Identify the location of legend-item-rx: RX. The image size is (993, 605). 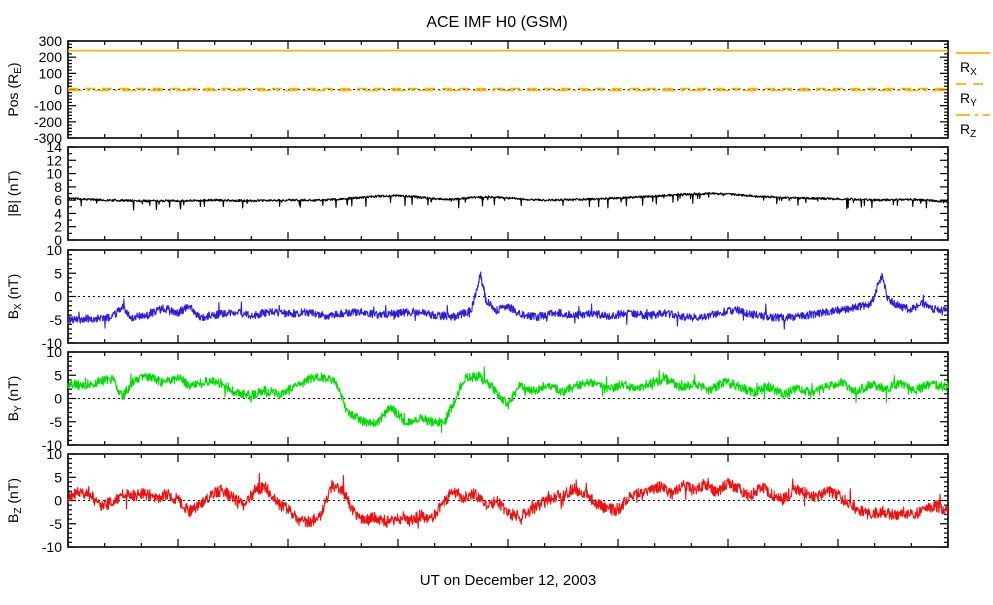
(973, 65).